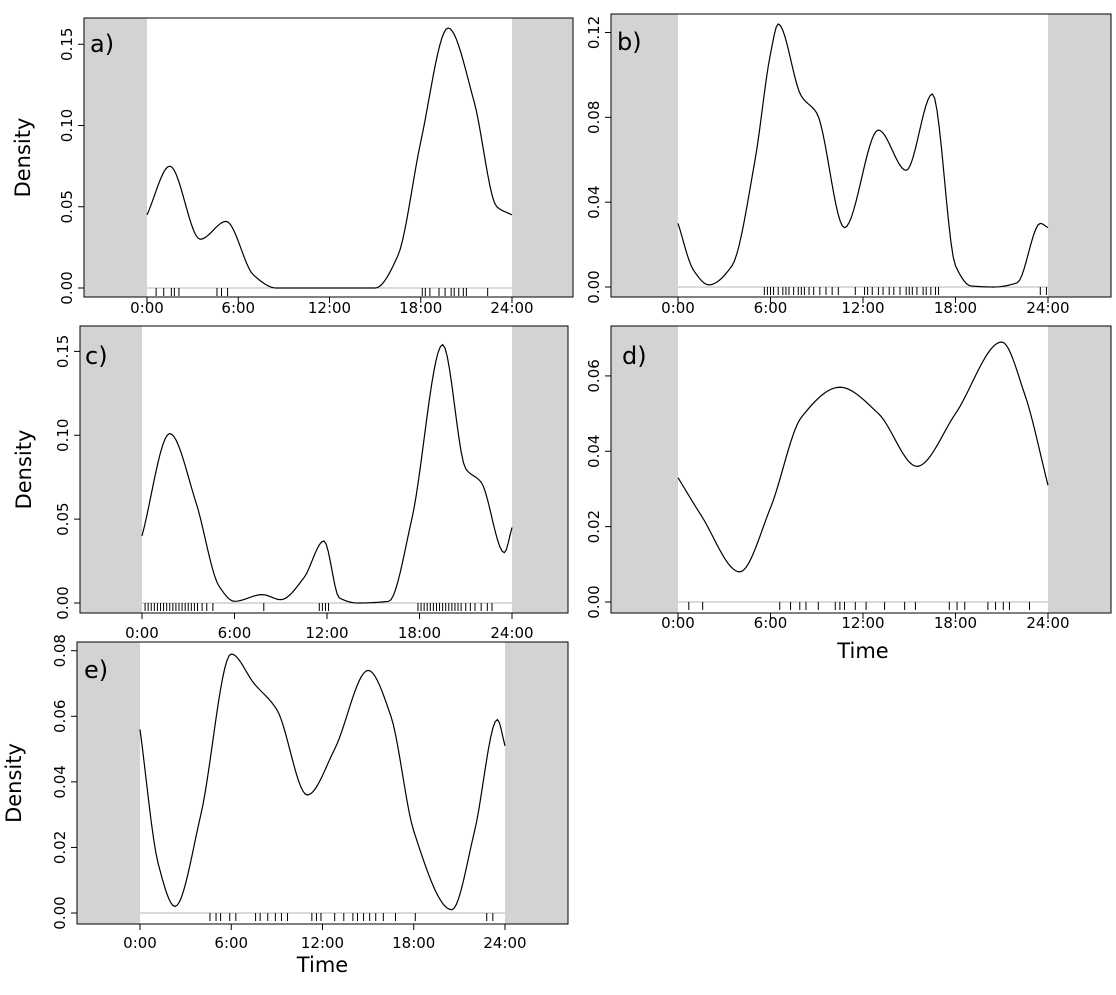  Describe the element at coordinates (629, 42) in the screenshot. I see `panel-label: b)` at that location.